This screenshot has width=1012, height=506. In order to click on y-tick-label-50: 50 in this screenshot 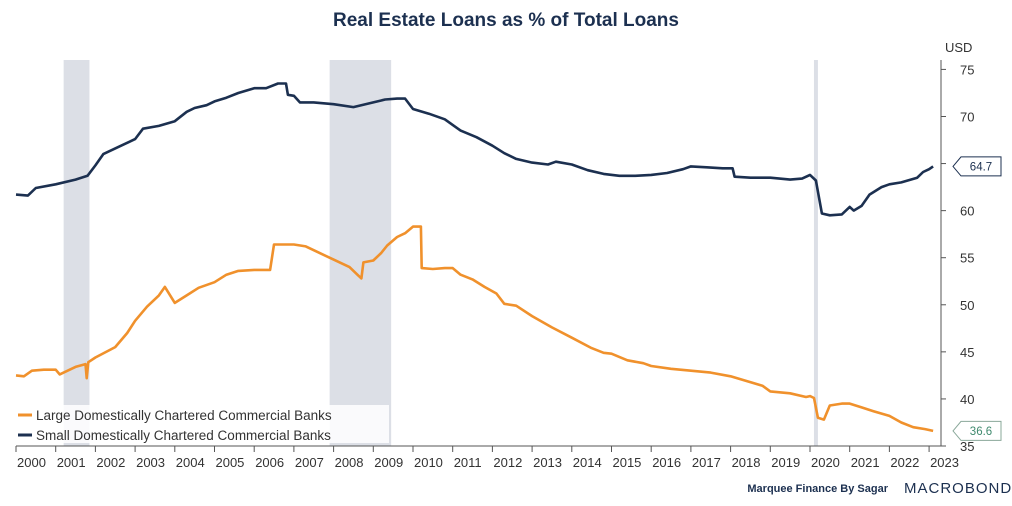, I will do `click(967, 305)`.